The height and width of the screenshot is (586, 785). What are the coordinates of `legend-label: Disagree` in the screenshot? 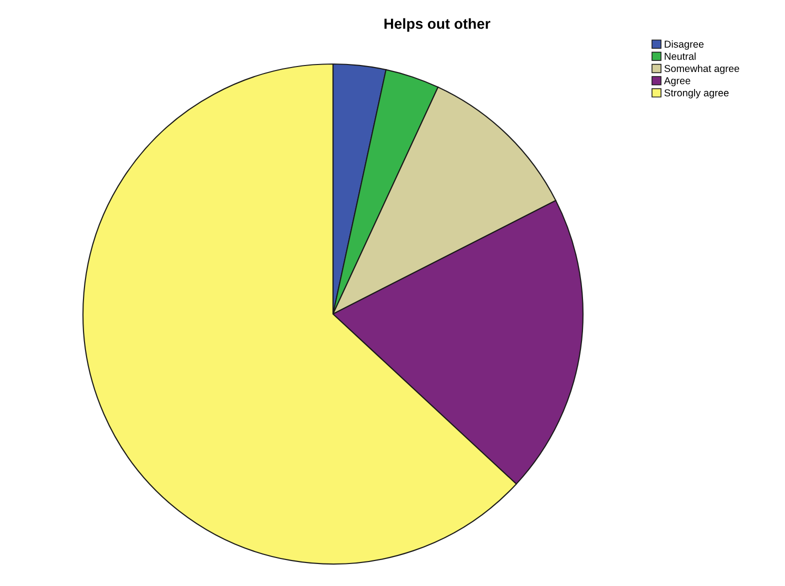 It's located at (684, 45).